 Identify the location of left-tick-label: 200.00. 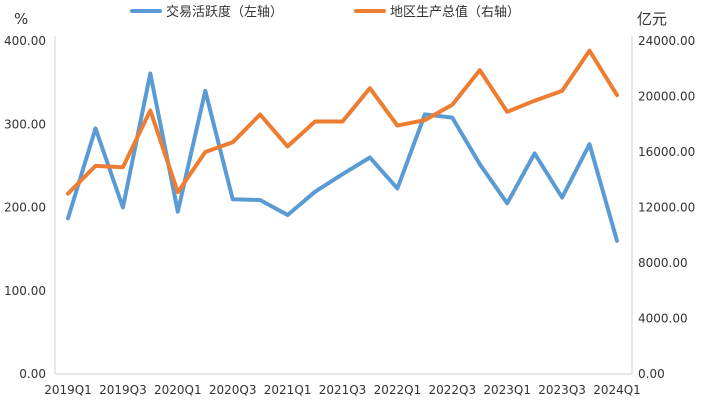
(25, 208).